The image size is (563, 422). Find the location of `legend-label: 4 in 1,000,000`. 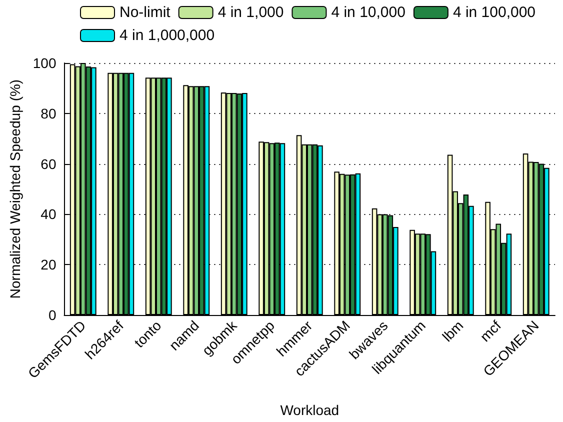

legend-label: 4 in 1,000,000 is located at coordinates (167, 35).